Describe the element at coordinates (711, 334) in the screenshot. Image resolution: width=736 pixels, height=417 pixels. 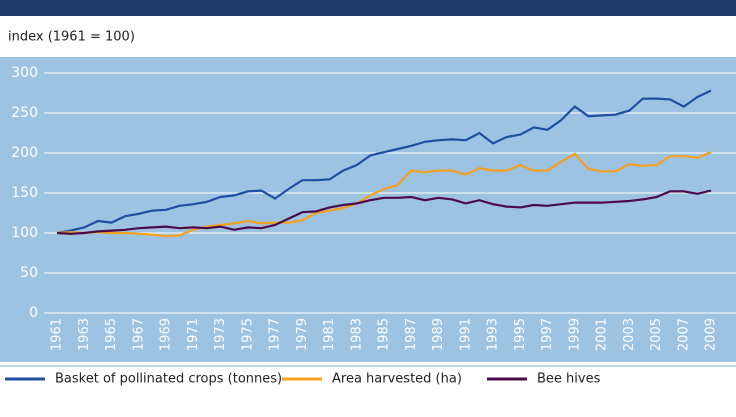
I see `x-tick-label: 2009` at that location.